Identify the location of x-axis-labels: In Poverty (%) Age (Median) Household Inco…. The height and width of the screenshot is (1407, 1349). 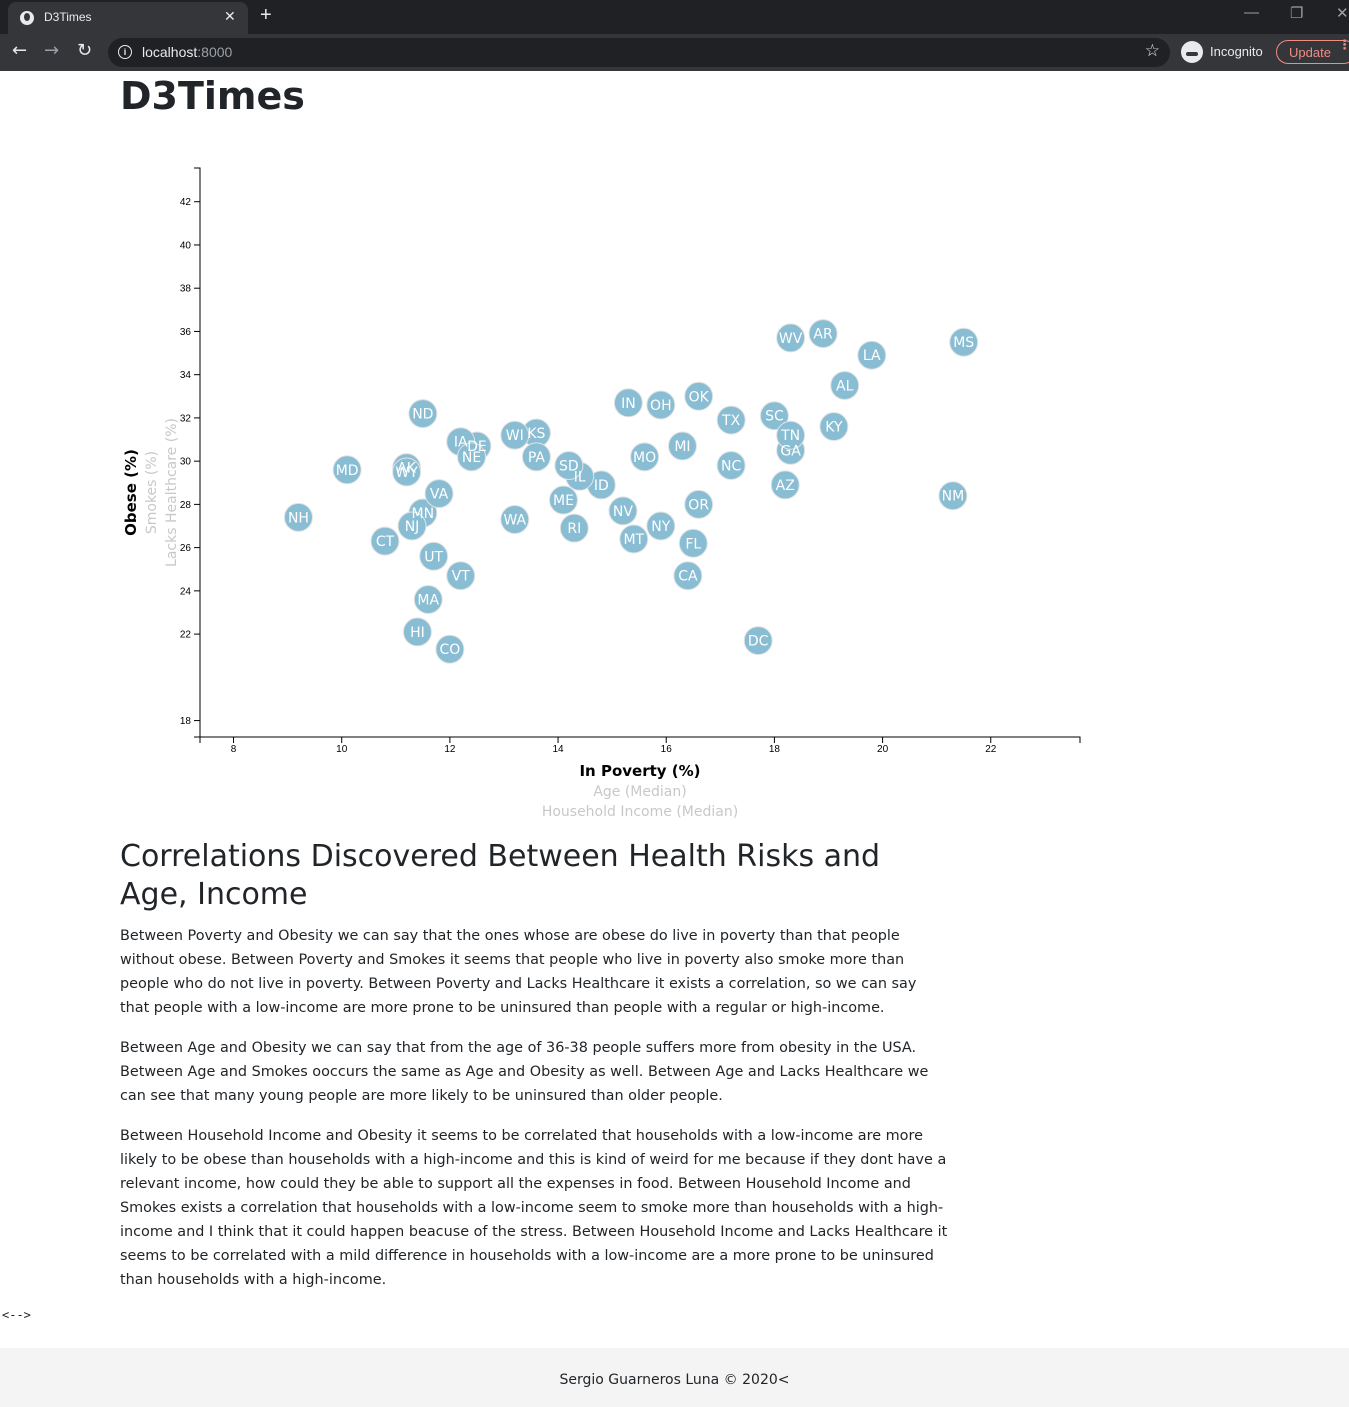
(640, 791).